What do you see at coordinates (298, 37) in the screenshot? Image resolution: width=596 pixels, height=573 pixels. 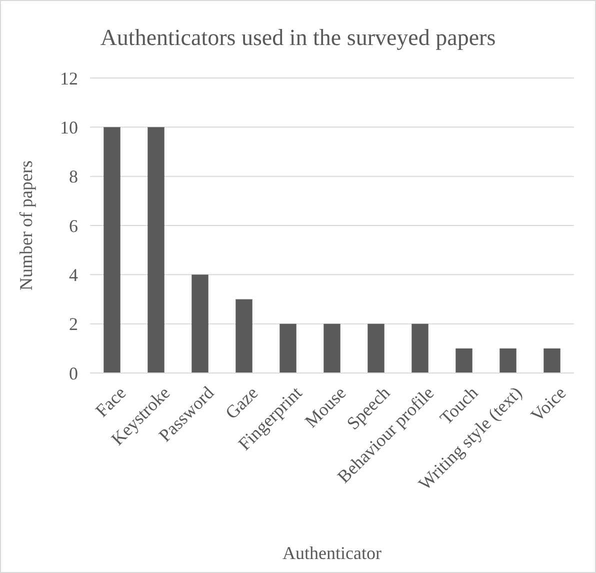 I see `chart-title: Authenticators used in the surveyed papers` at bounding box center [298, 37].